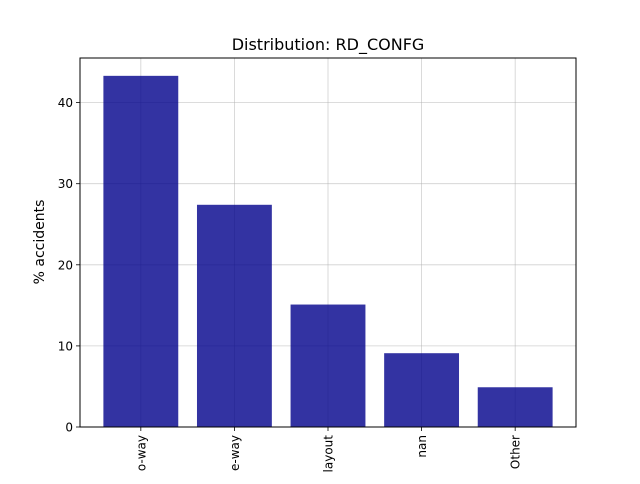 This screenshot has width=640, height=484. Describe the element at coordinates (141, 251) in the screenshot. I see `bar-o-way` at that location.